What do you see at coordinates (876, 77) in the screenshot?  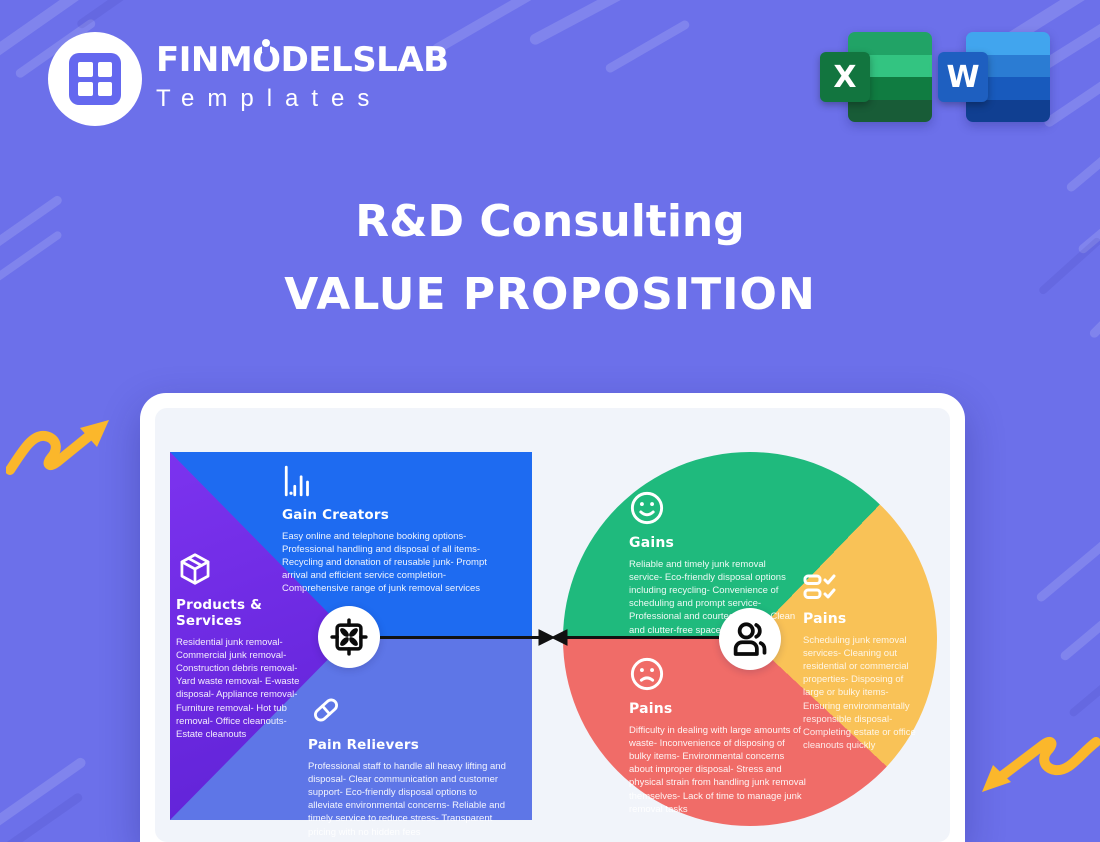 I see `excel-file-icon: X` at bounding box center [876, 77].